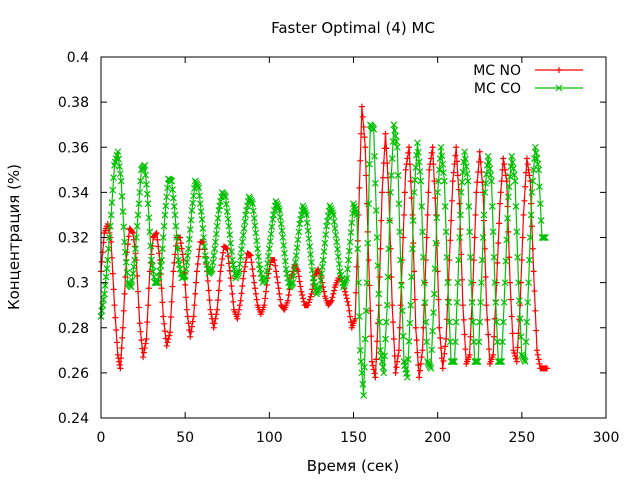  Describe the element at coordinates (497, 71) in the screenshot. I see `legend-label: MC NO` at that location.